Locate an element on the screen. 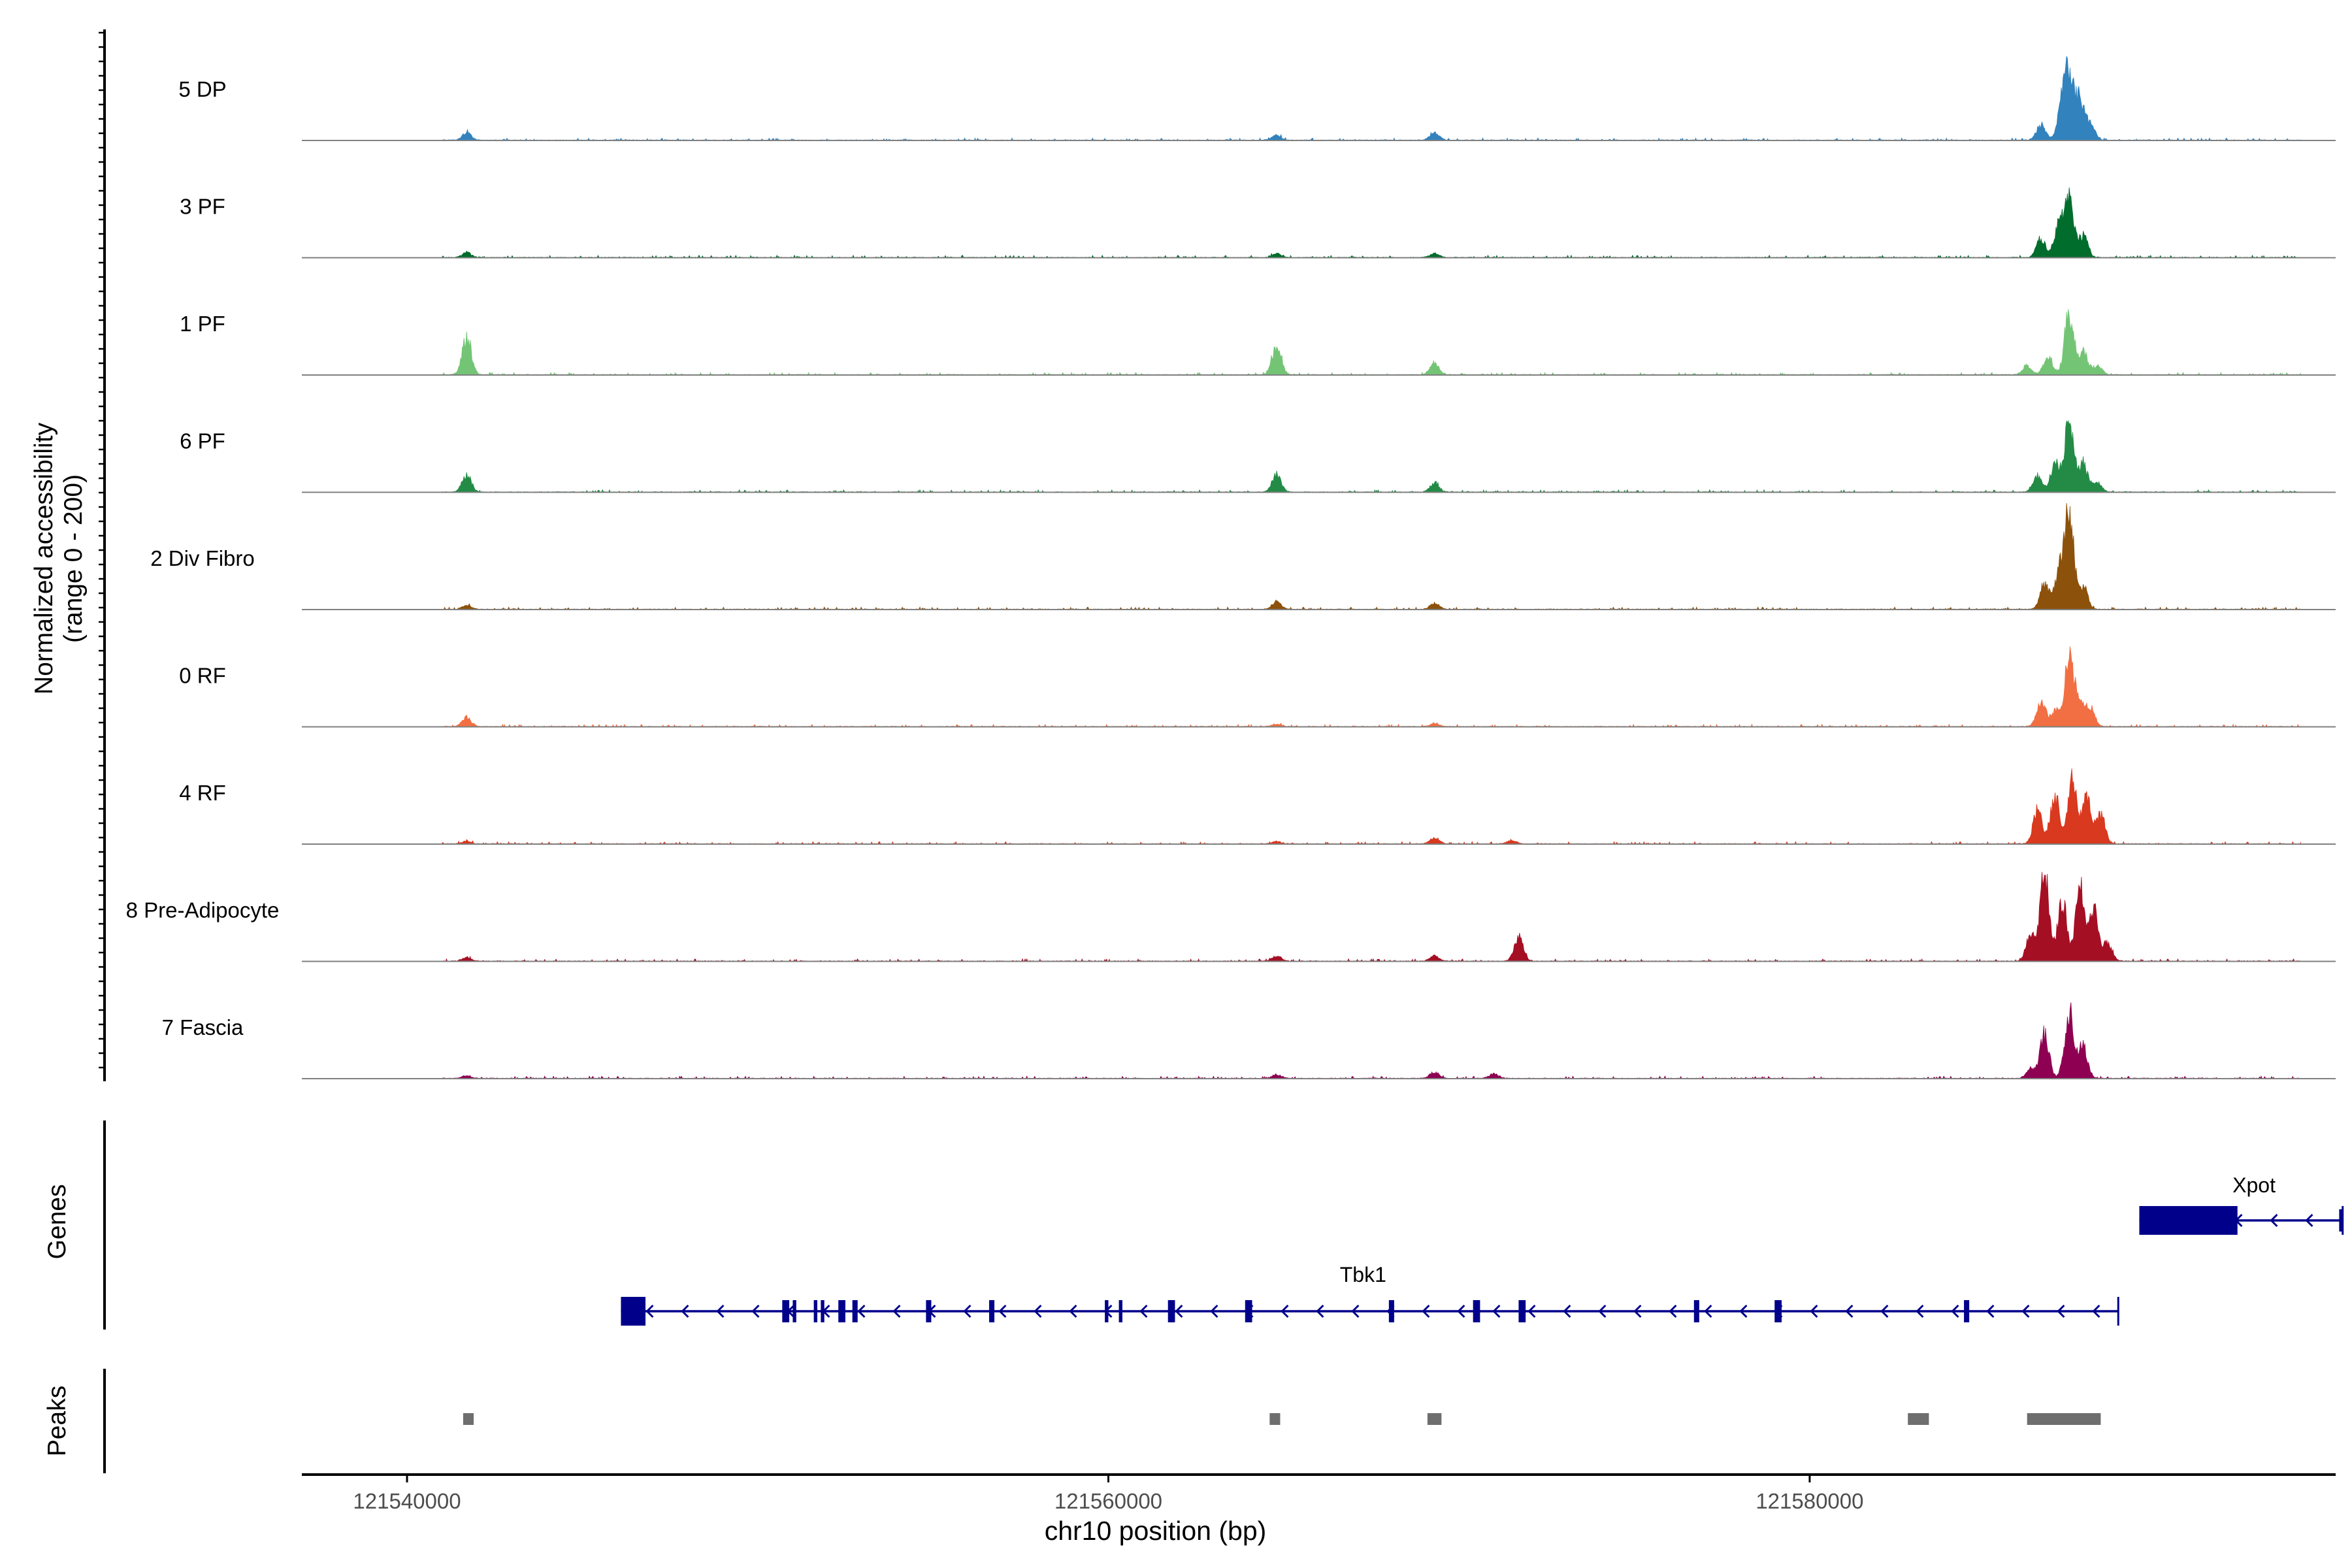  peaks-panel is located at coordinates (1102, 1421).